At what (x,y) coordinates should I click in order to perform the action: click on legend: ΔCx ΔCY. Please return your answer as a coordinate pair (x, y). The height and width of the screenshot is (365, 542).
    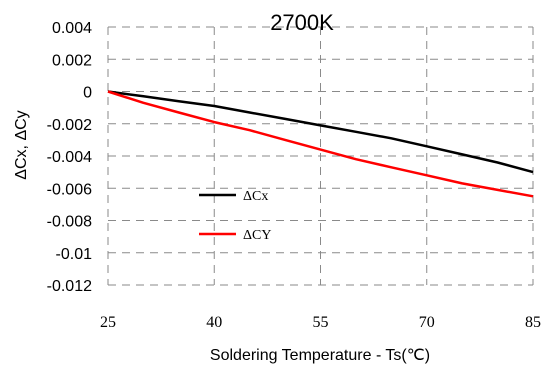
    Looking at the image, I should click on (235, 216).